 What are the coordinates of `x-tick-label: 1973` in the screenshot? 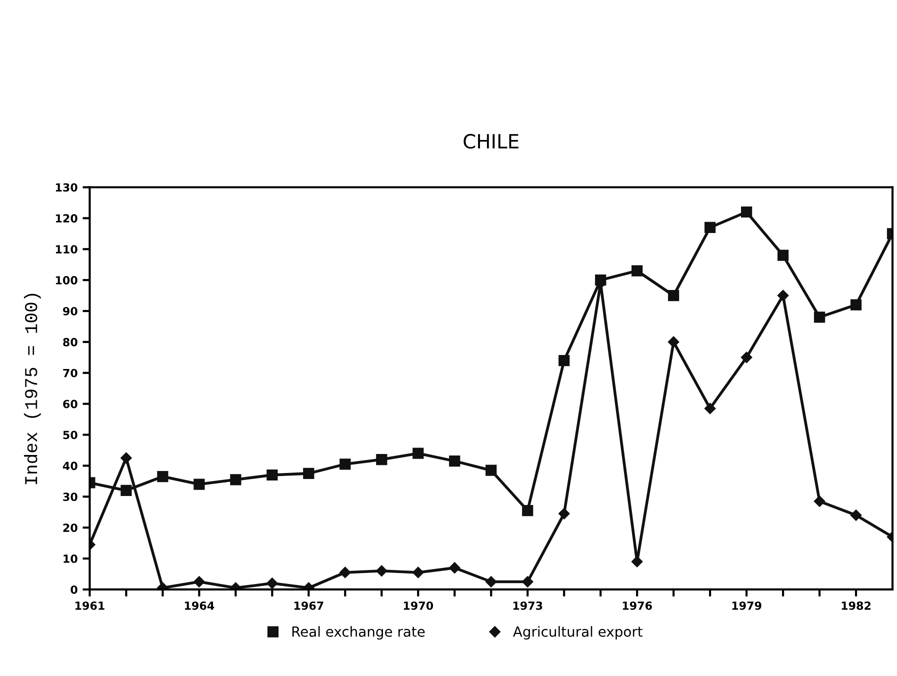 It's located at (527, 605).